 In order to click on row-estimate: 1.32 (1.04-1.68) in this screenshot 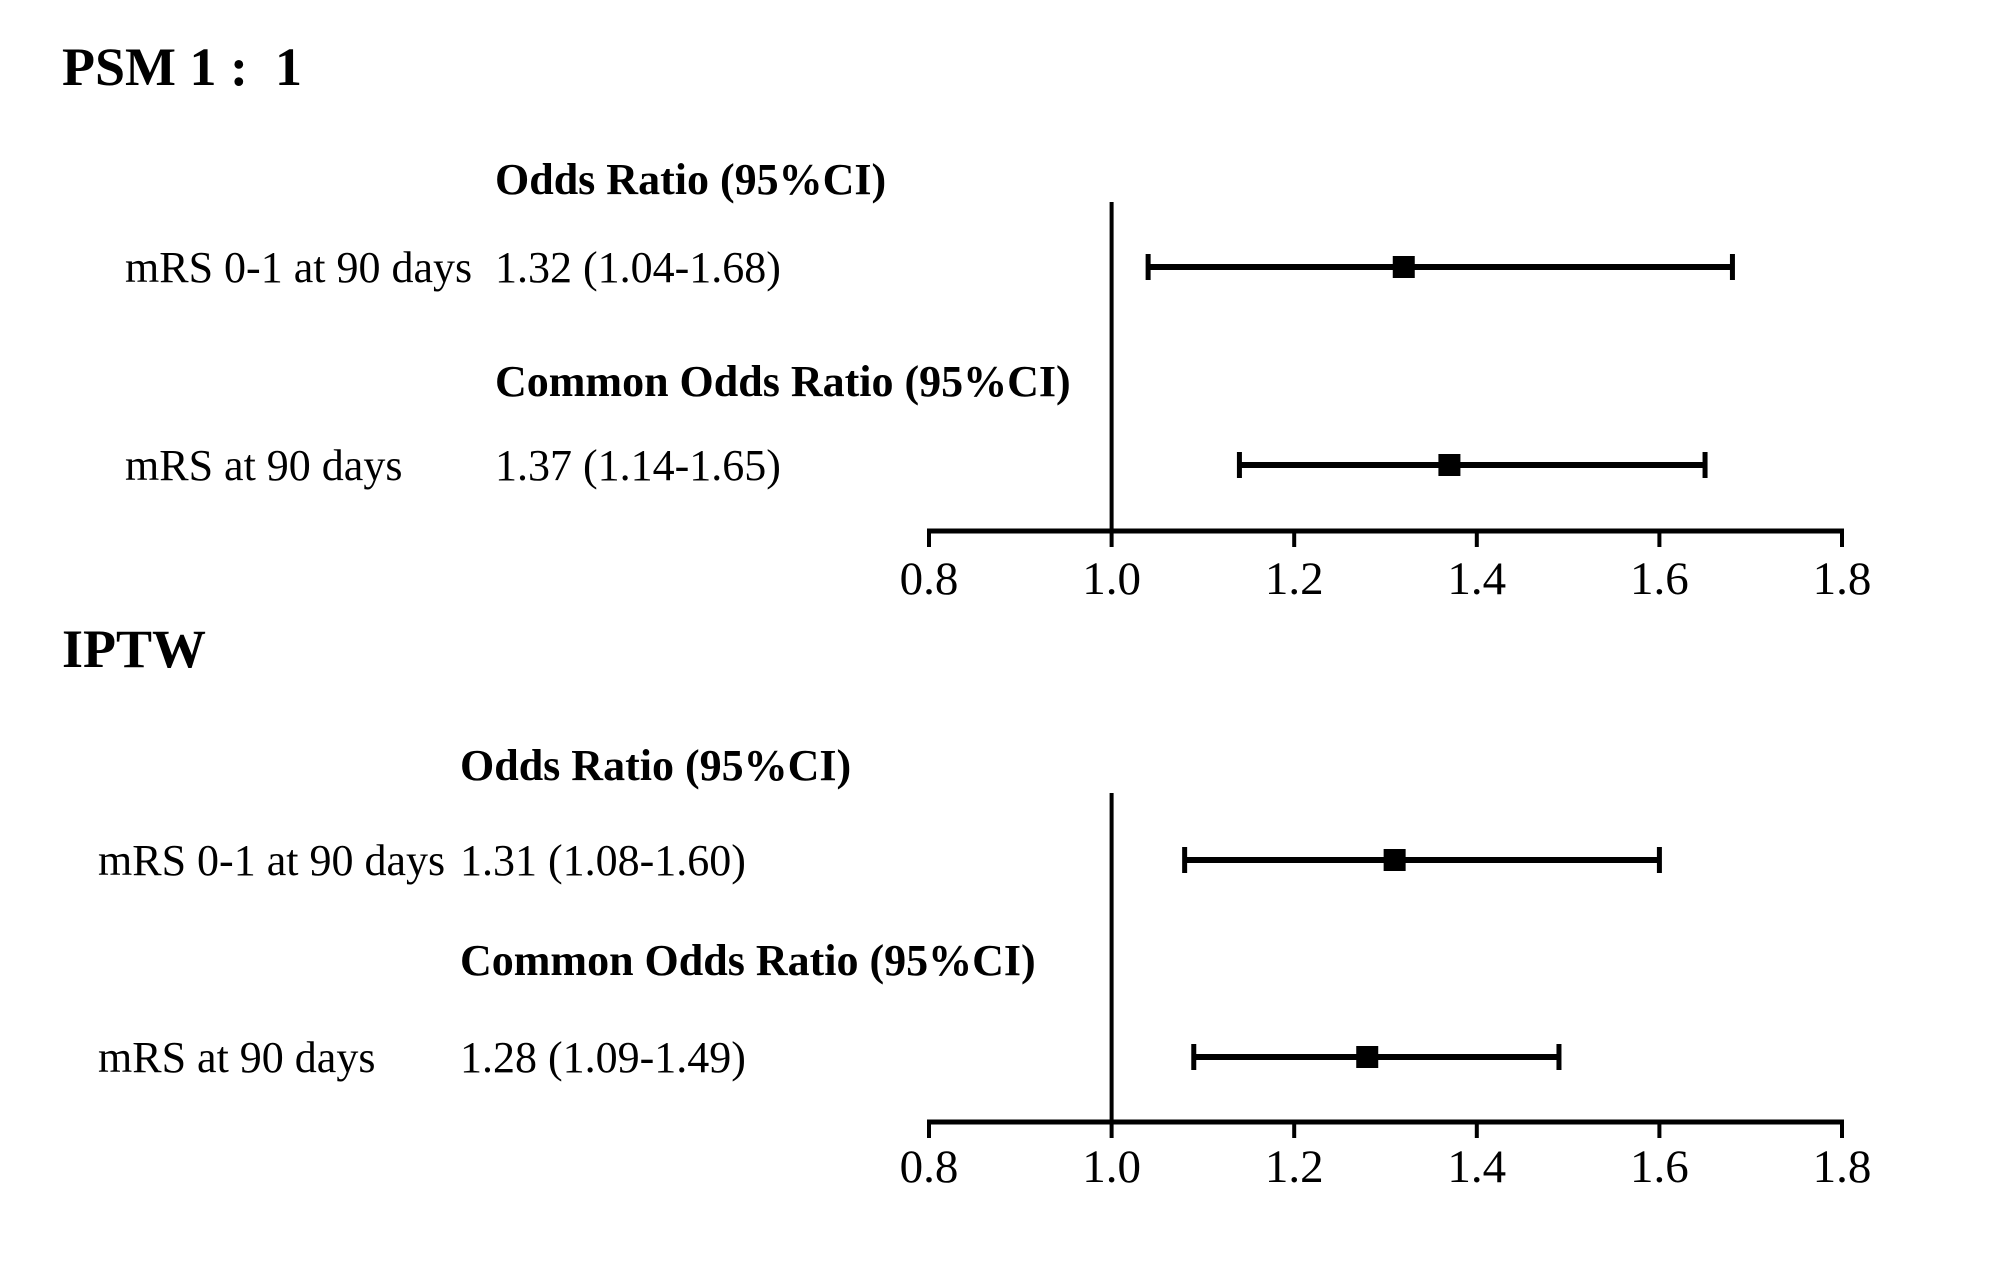, I will do `click(638, 267)`.